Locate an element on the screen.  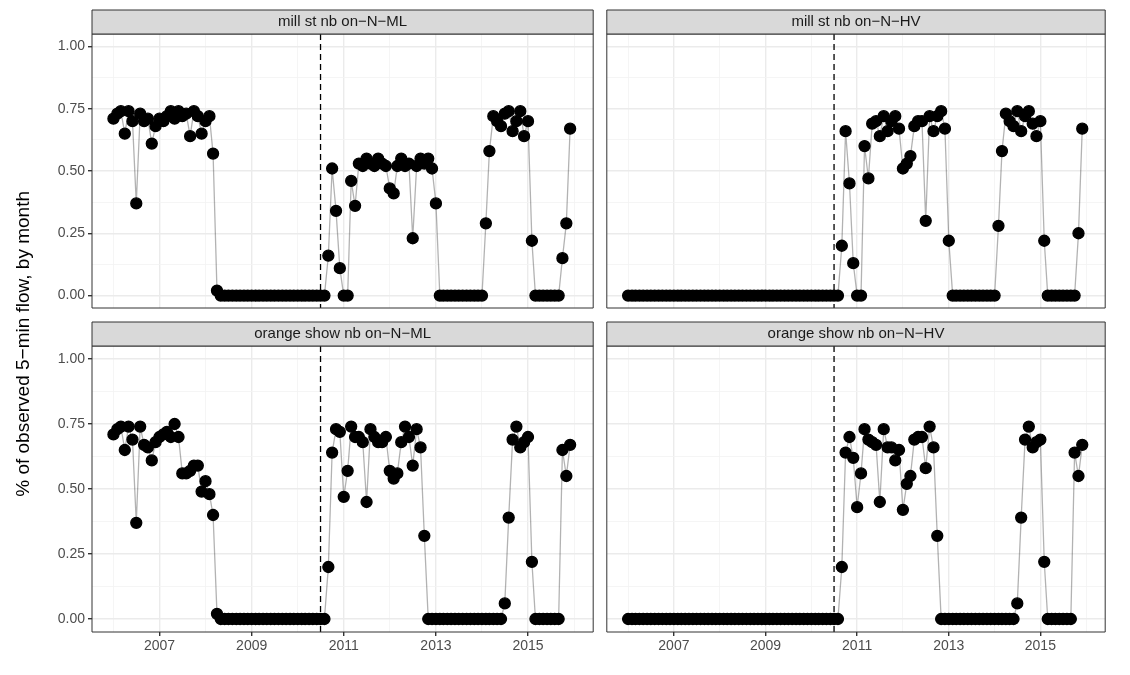
y-axis-title: % of observed 5−min flow, by month is located at coordinates (23, 343).